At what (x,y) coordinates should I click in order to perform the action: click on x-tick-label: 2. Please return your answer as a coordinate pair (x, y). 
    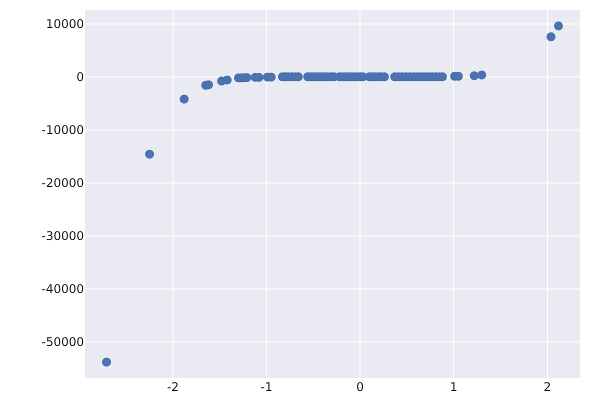
    Looking at the image, I should click on (547, 387).